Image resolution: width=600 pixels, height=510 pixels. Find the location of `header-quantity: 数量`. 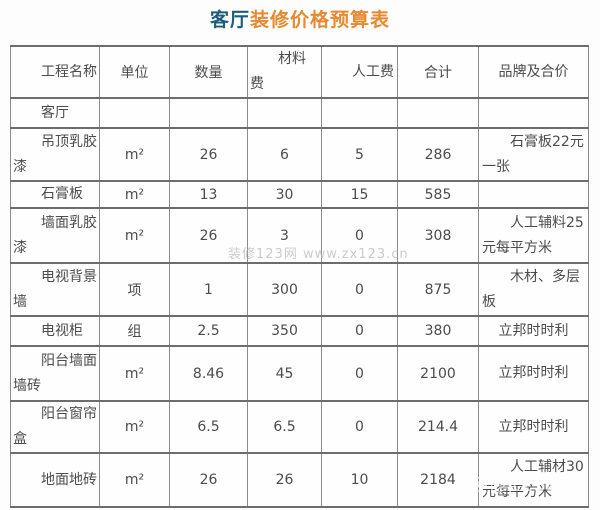

header-quantity: 数量 is located at coordinates (208, 71).